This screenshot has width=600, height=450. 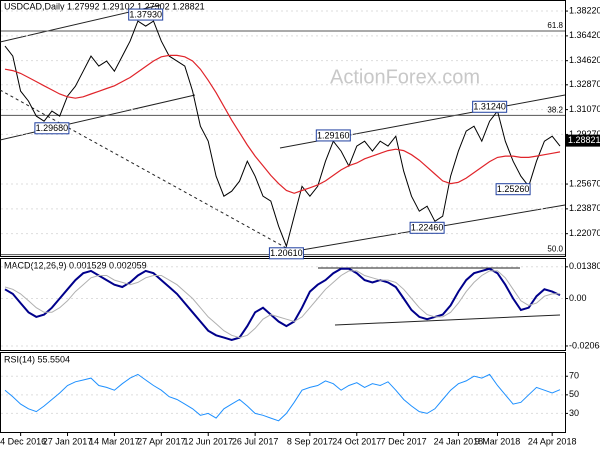 I want to click on y-tick-label: 70, so click(x=574, y=376).